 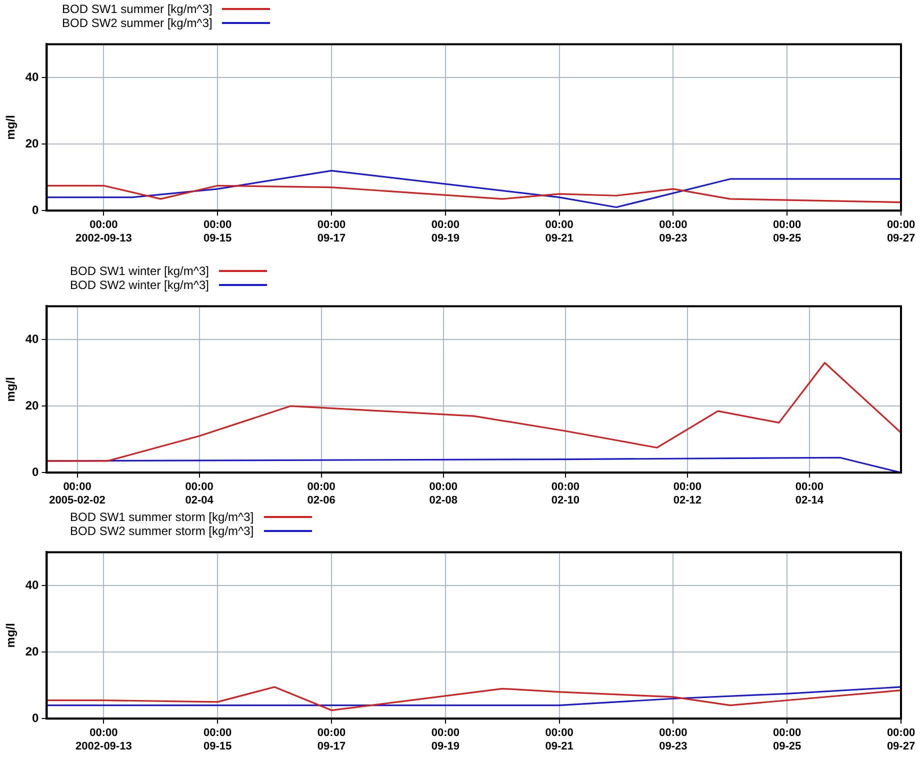 I want to click on legend-label: BOD SW1 summer storm [kg/m^3], so click(x=162, y=517).